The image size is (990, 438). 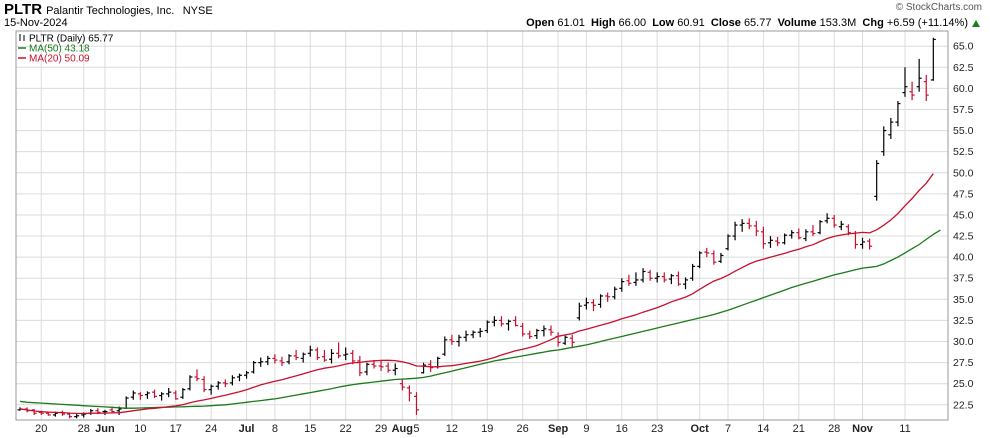 What do you see at coordinates (571, 23) in the screenshot?
I see `open-value: 61.01` at bounding box center [571, 23].